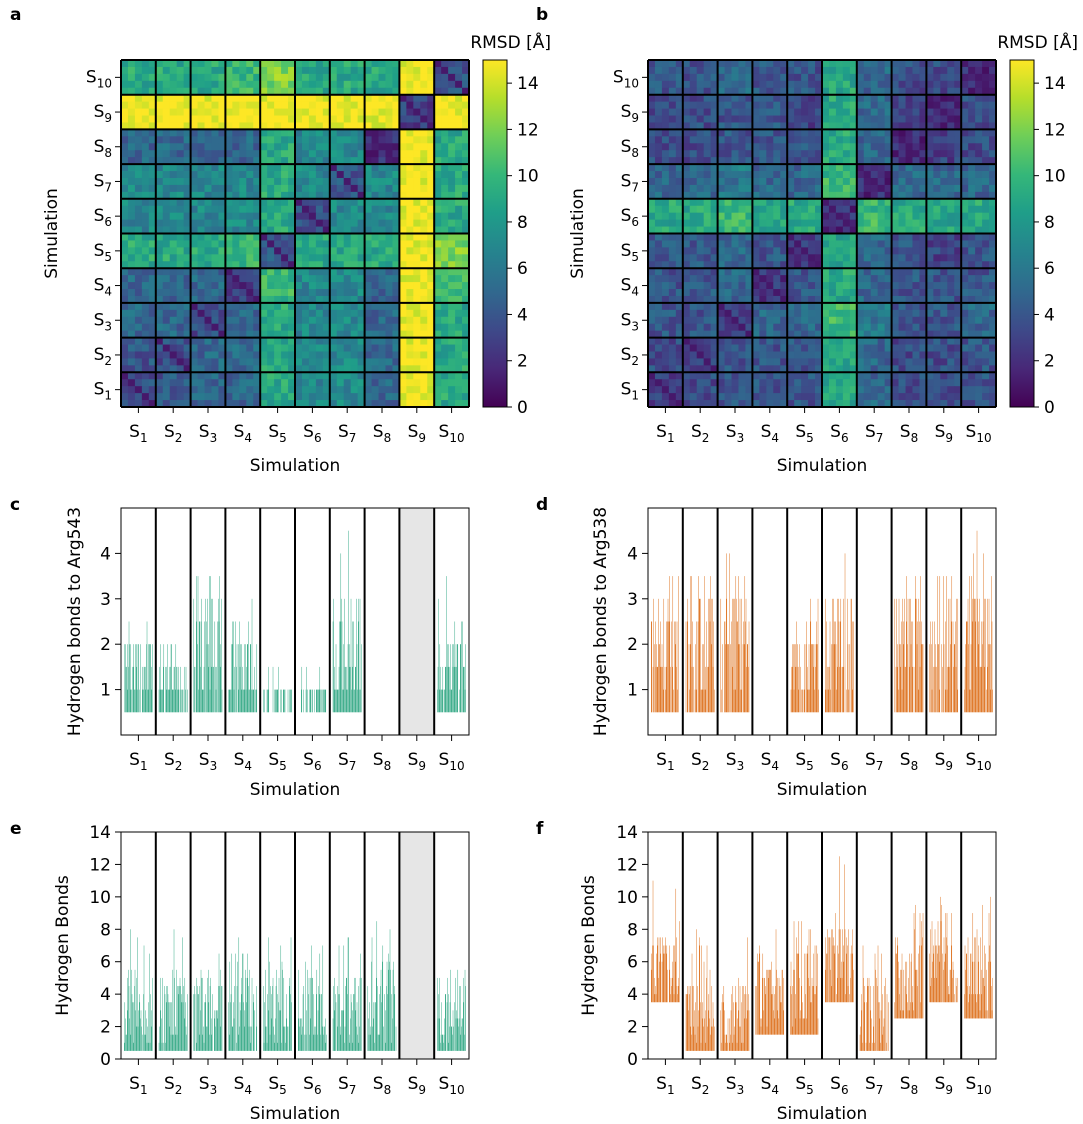 Image resolution: width=1083 pixels, height=1124 pixels. Describe the element at coordinates (542, 15) in the screenshot. I see `panel-label-b: b` at that location.